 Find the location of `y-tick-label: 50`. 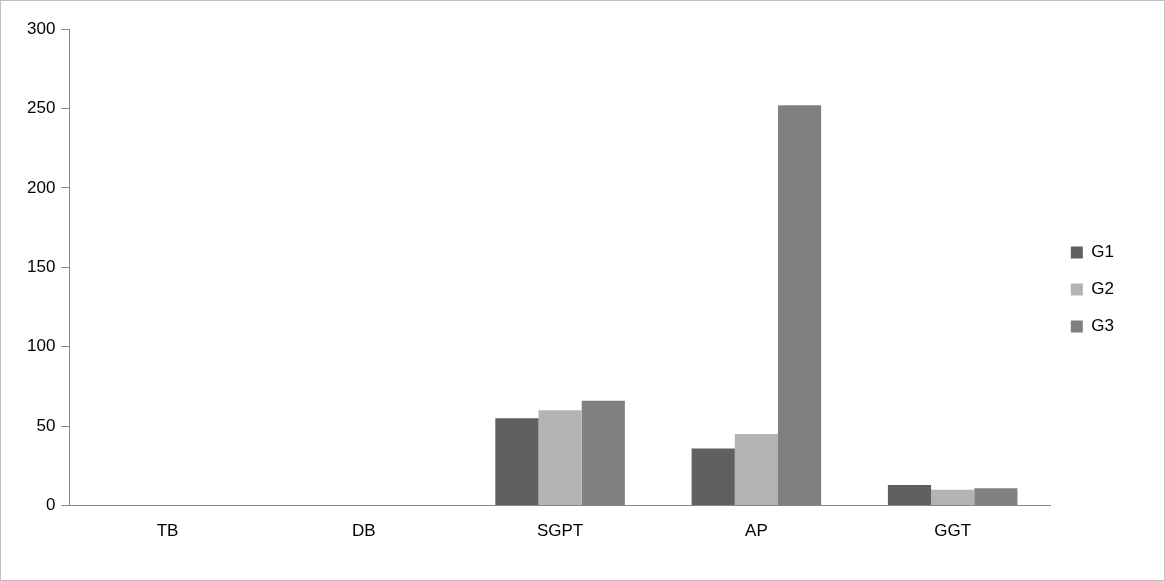

y-tick-label: 50 is located at coordinates (46, 425).